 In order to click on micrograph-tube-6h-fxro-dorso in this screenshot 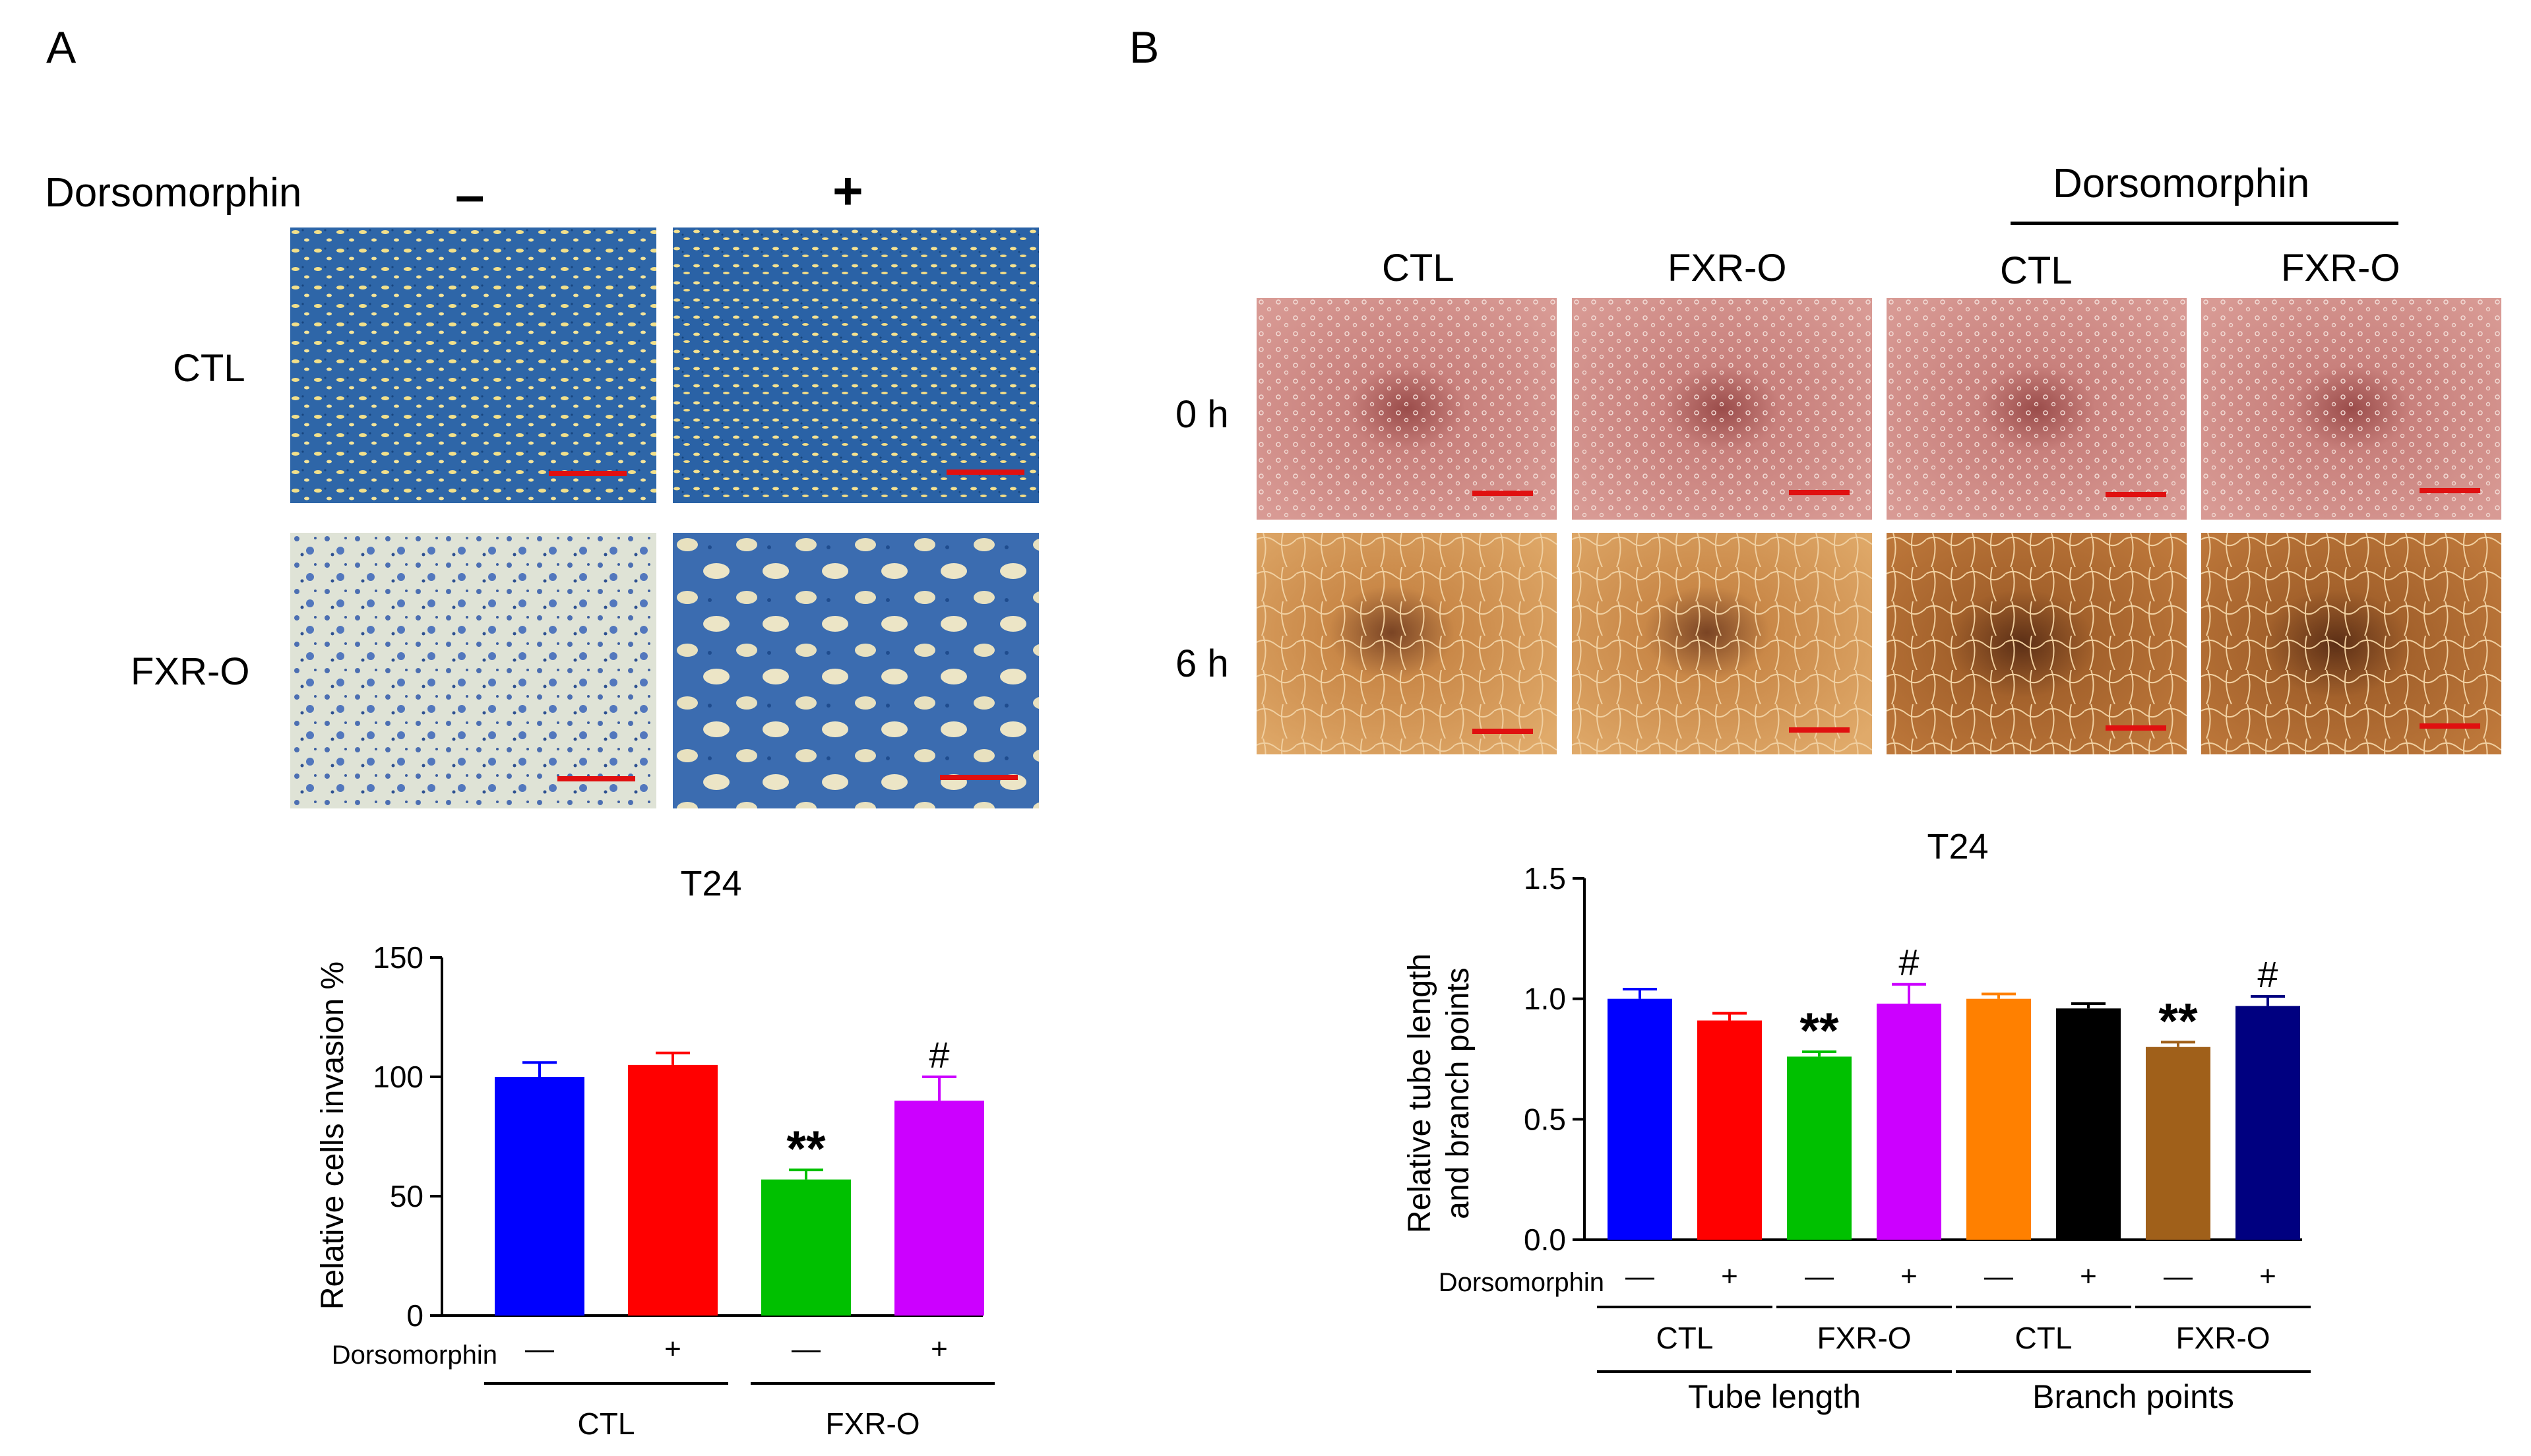, I will do `click(2351, 643)`.